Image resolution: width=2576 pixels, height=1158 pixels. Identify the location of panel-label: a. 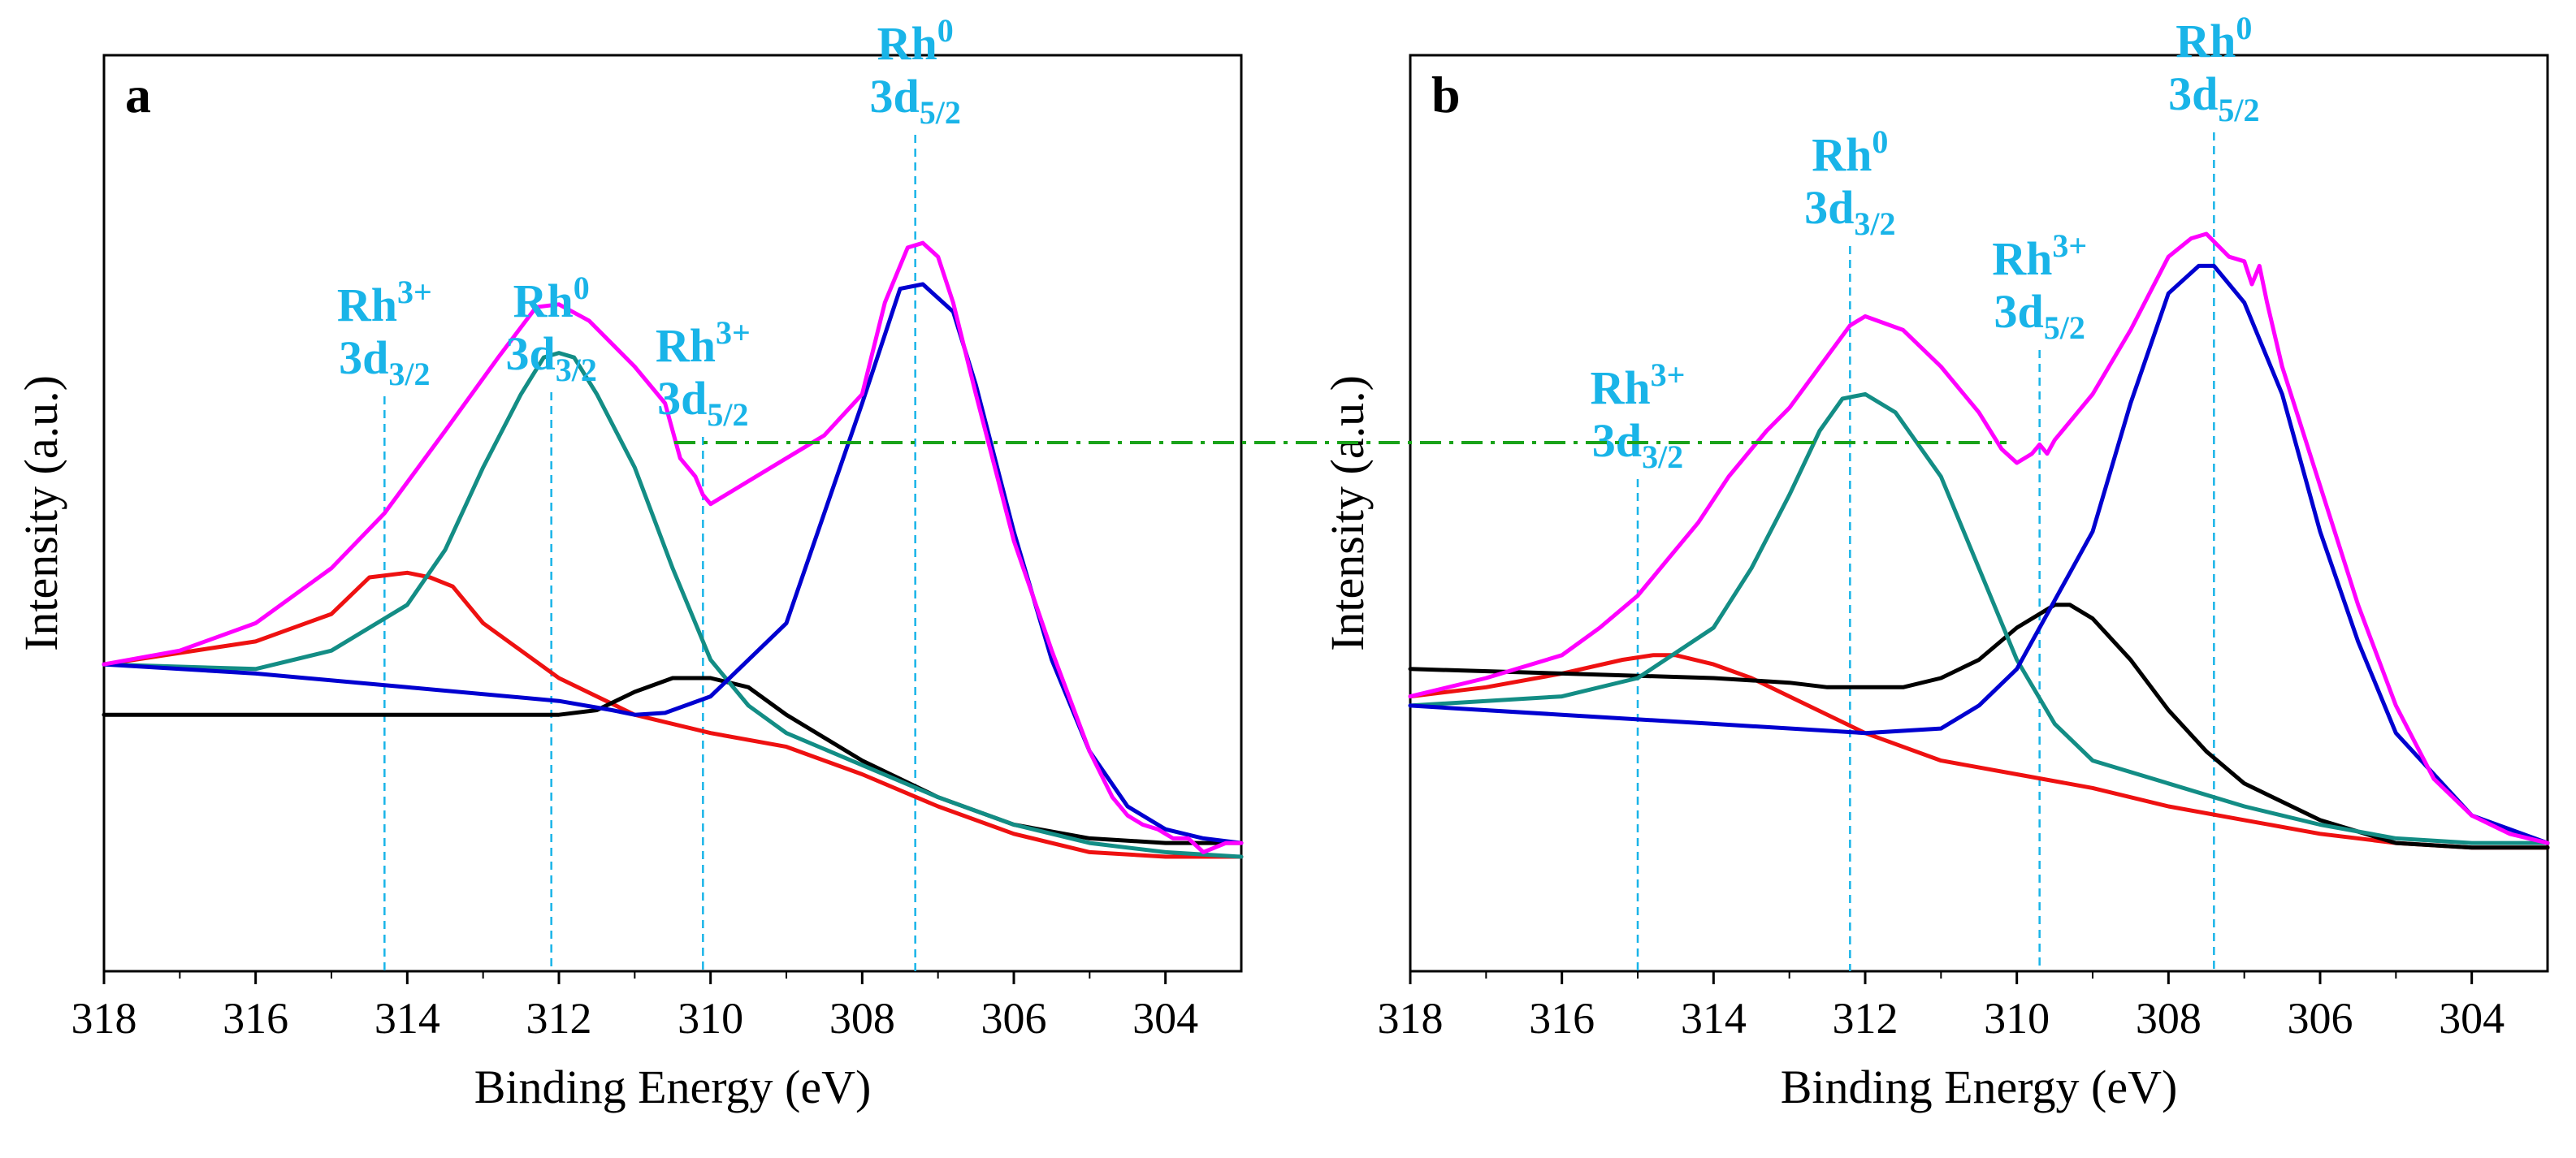
(138, 94).